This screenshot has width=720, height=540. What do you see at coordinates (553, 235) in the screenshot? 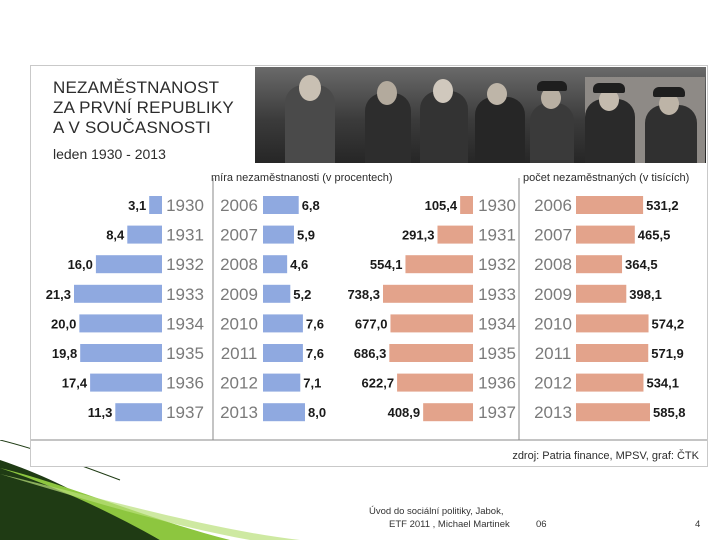
I see `year-label-count-2007: 2007` at bounding box center [553, 235].